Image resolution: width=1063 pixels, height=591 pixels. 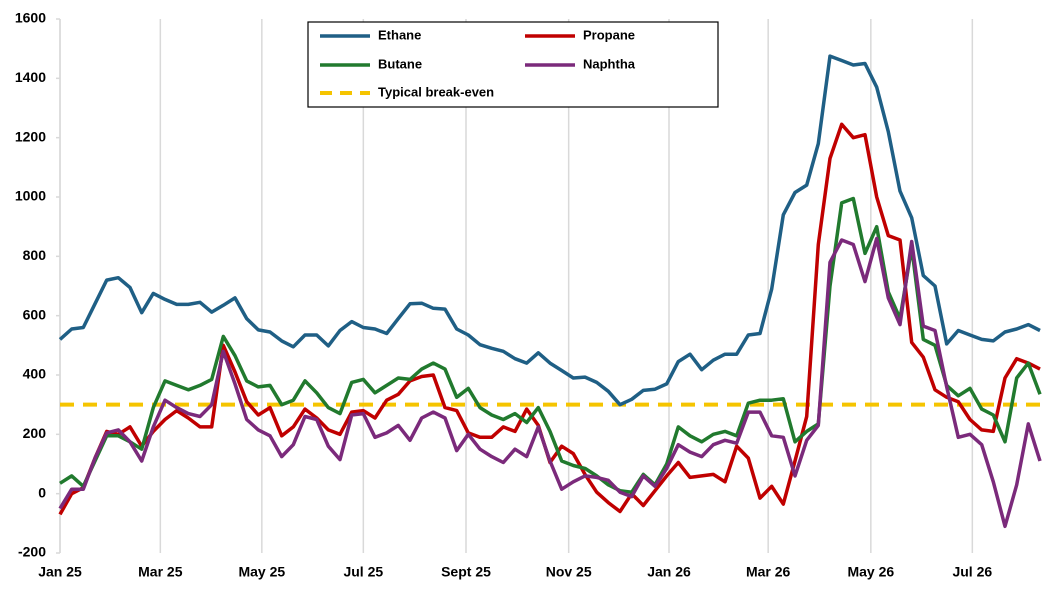 What do you see at coordinates (60, 572) in the screenshot?
I see `x-tick-label: Jan 25` at bounding box center [60, 572].